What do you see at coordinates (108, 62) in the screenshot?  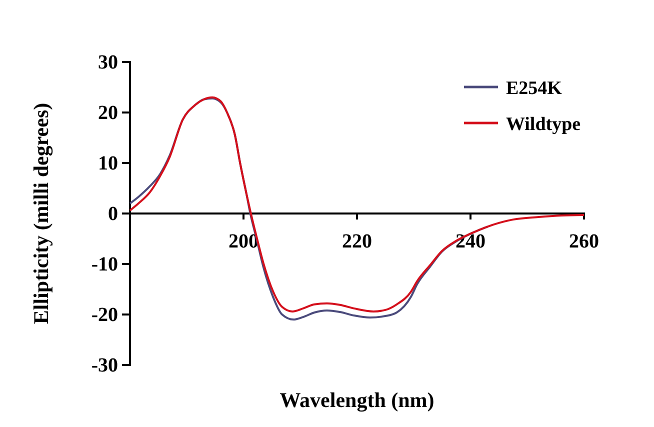 I see `y-tick-label: 30` at bounding box center [108, 62].